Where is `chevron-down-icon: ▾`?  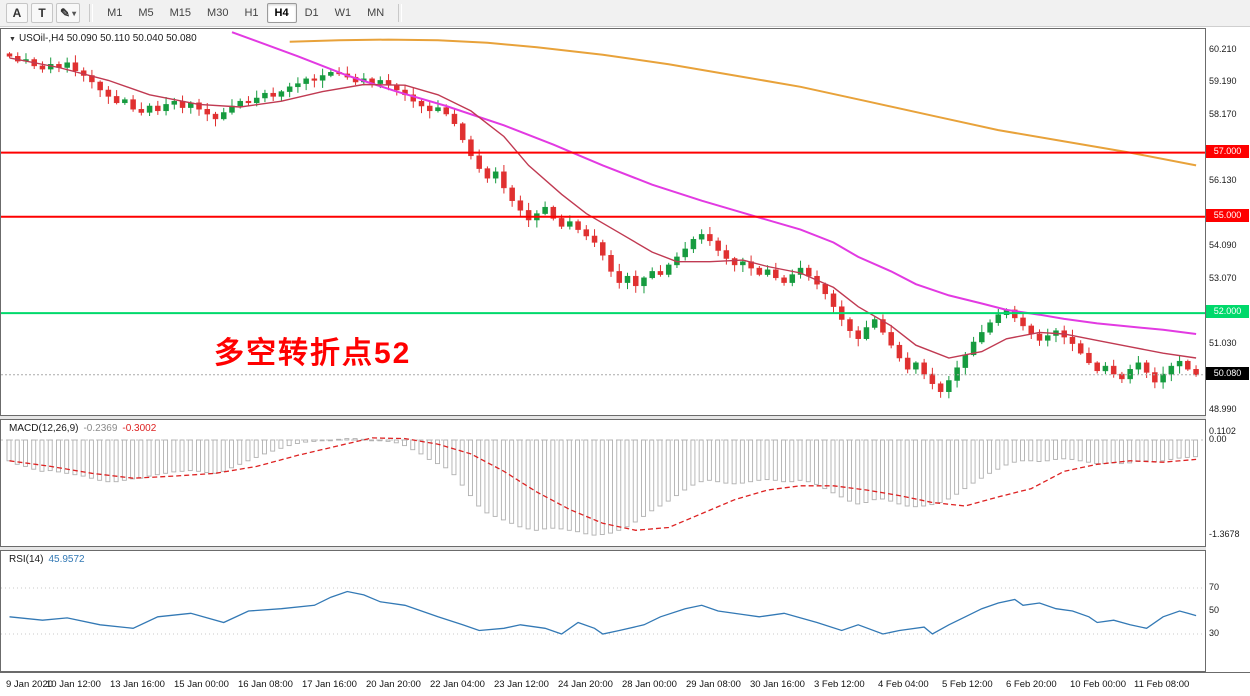
chevron-down-icon: ▾ is located at coordinates (74, 13).